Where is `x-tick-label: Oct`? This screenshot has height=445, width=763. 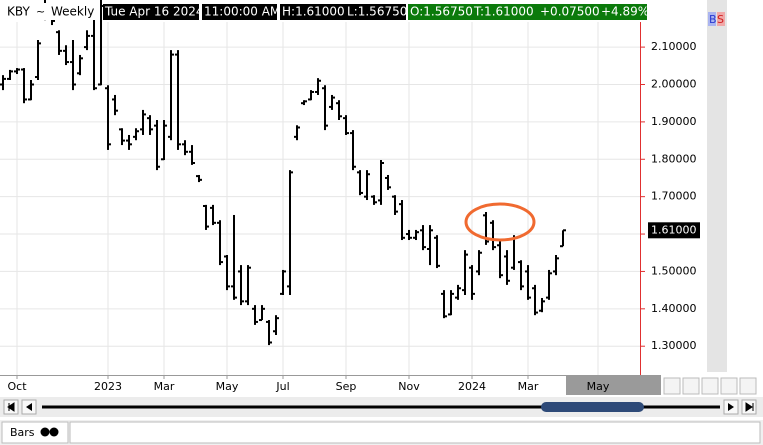 x-tick-label: Oct is located at coordinates (17, 386).